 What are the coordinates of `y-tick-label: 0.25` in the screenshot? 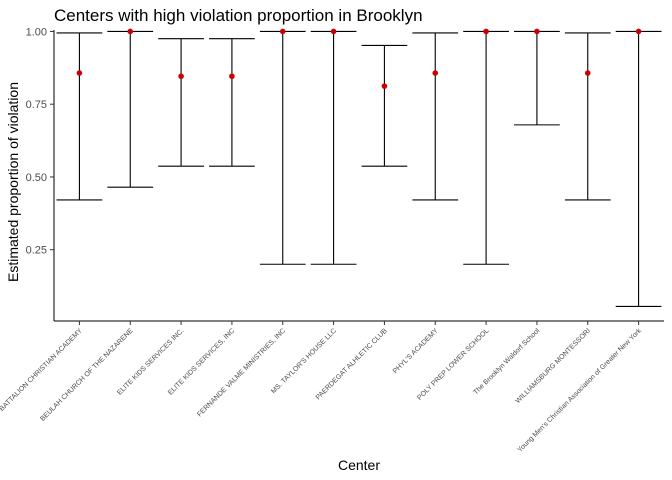 It's located at (36, 251).